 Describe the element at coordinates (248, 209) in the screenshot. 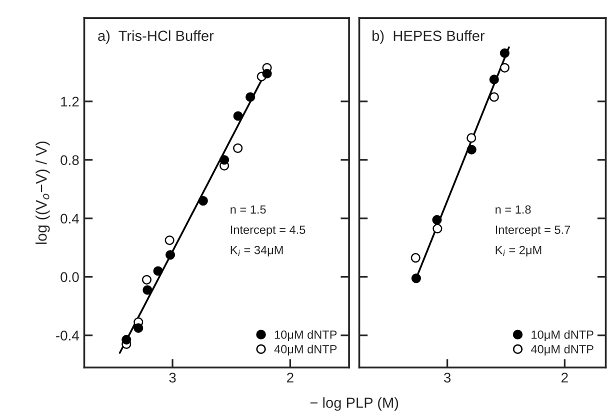

I see `annotation: n = 1.5` at that location.